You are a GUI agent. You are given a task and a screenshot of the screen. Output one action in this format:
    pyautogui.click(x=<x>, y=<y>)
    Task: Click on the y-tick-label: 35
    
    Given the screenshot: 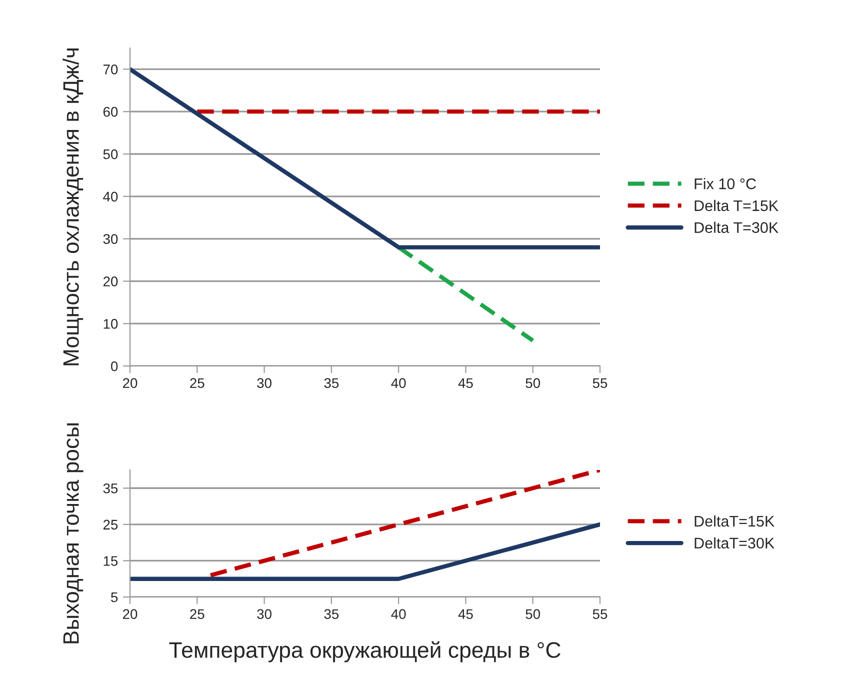 What is the action you would take?
    pyautogui.click(x=110, y=488)
    